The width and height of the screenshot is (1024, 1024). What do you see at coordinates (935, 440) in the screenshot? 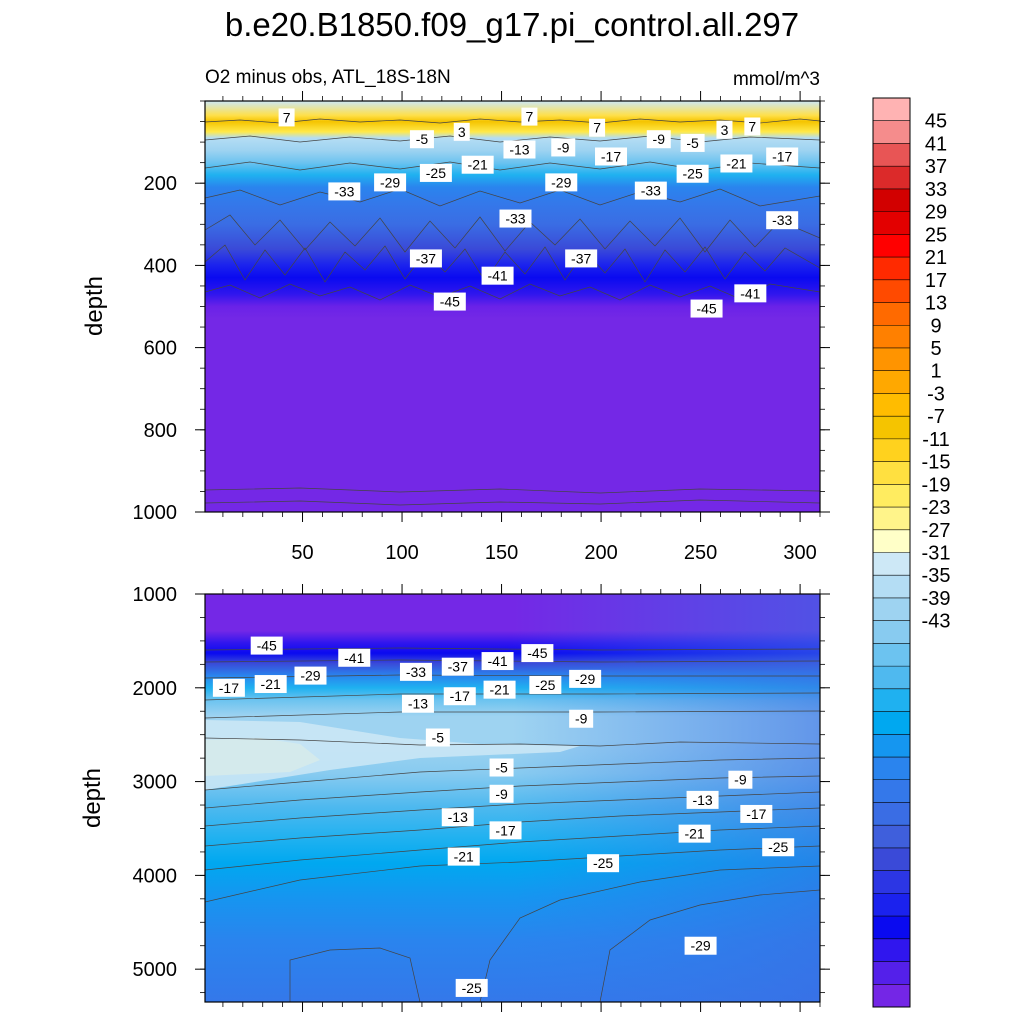
I see `colorbar-label: -11` at bounding box center [935, 440].